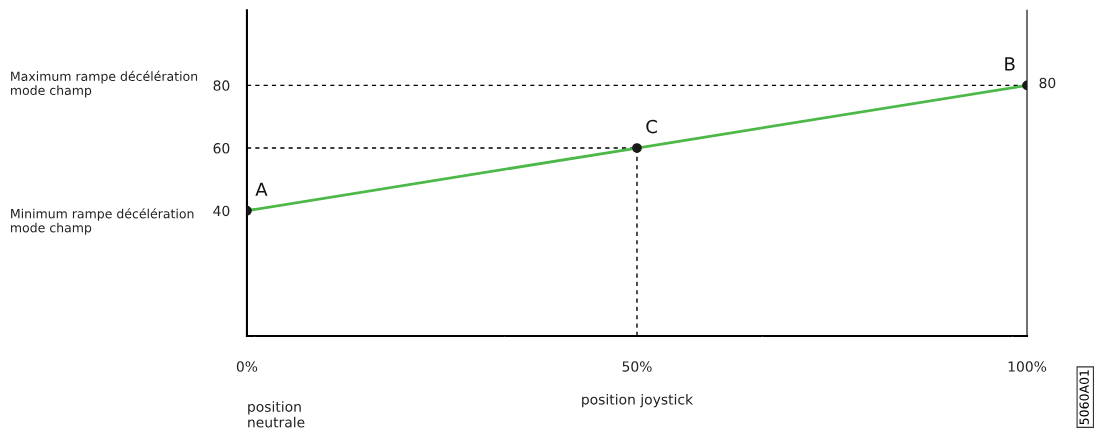 The height and width of the screenshot is (443, 1099). Describe the element at coordinates (221, 85) in the screenshot. I see `y-tick-label: 80` at that location.